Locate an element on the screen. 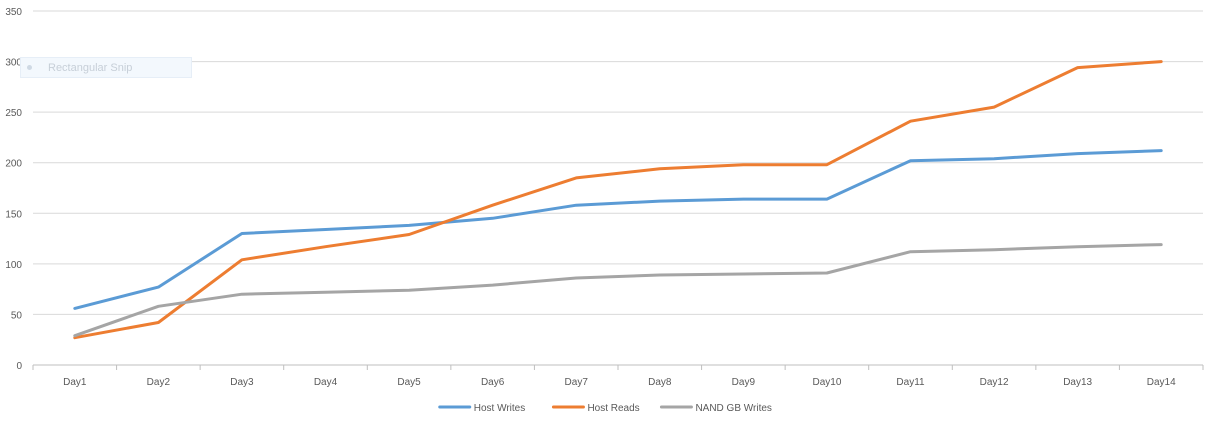  x-tick-label-day10: Day10 is located at coordinates (826, 382).